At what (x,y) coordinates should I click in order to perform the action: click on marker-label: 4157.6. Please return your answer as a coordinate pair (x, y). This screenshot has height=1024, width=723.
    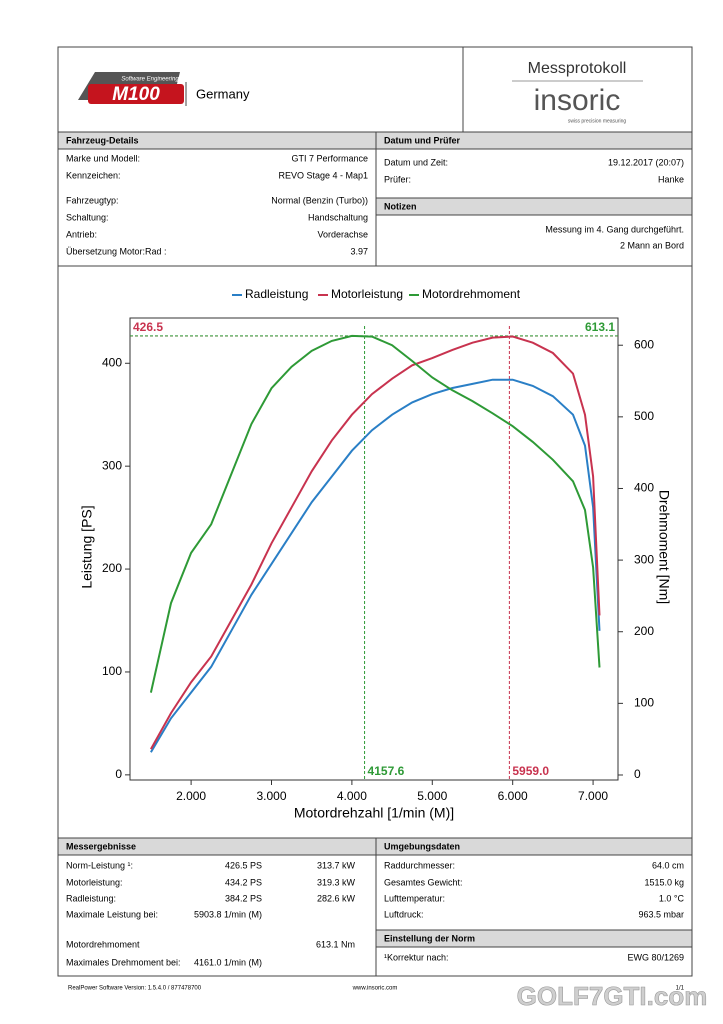
    Looking at the image, I should click on (386, 771).